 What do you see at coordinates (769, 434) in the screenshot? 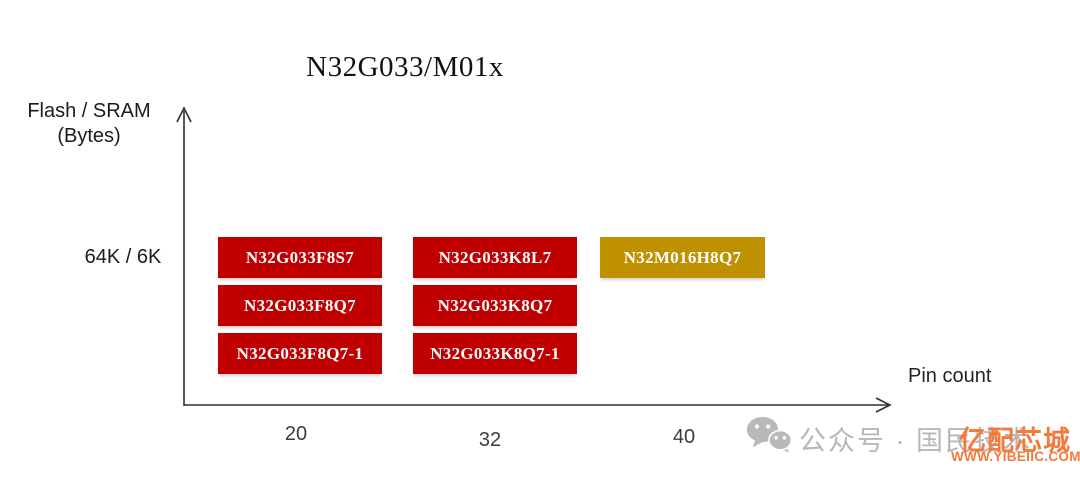
I see `wechat-icon` at bounding box center [769, 434].